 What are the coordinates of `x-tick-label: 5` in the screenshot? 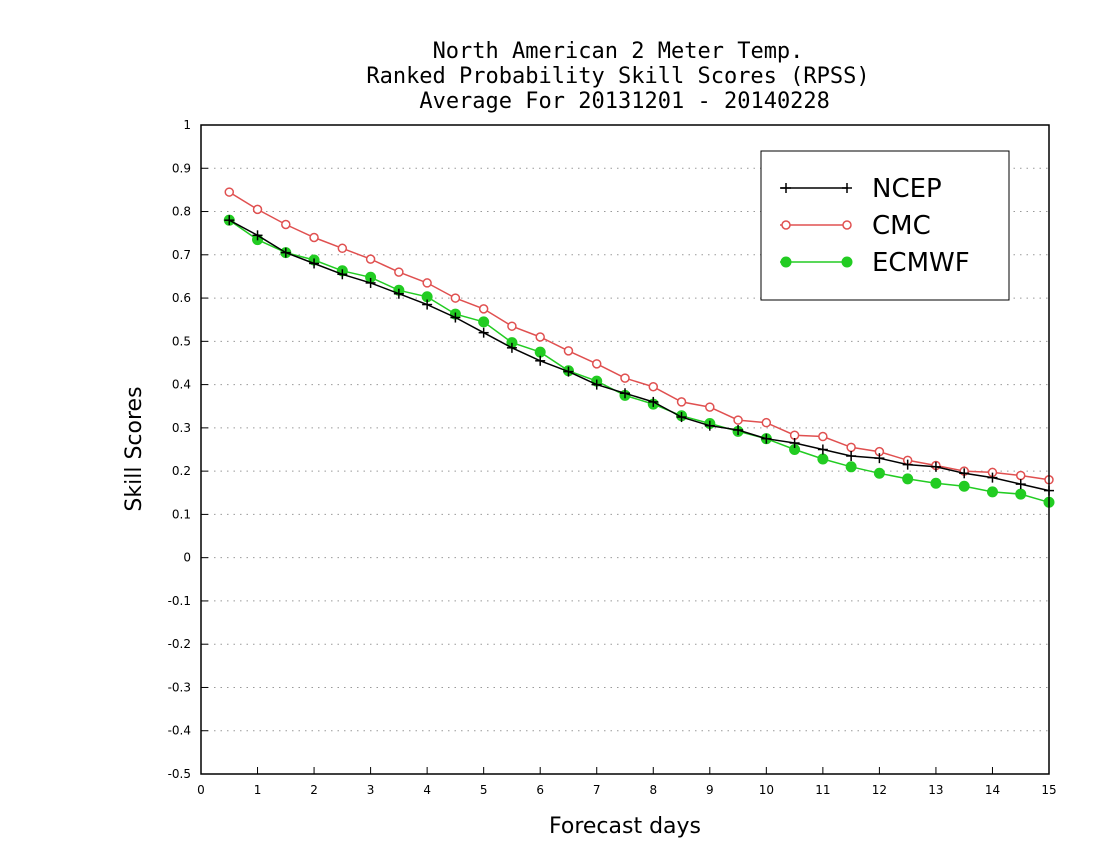 It's located at (484, 790).